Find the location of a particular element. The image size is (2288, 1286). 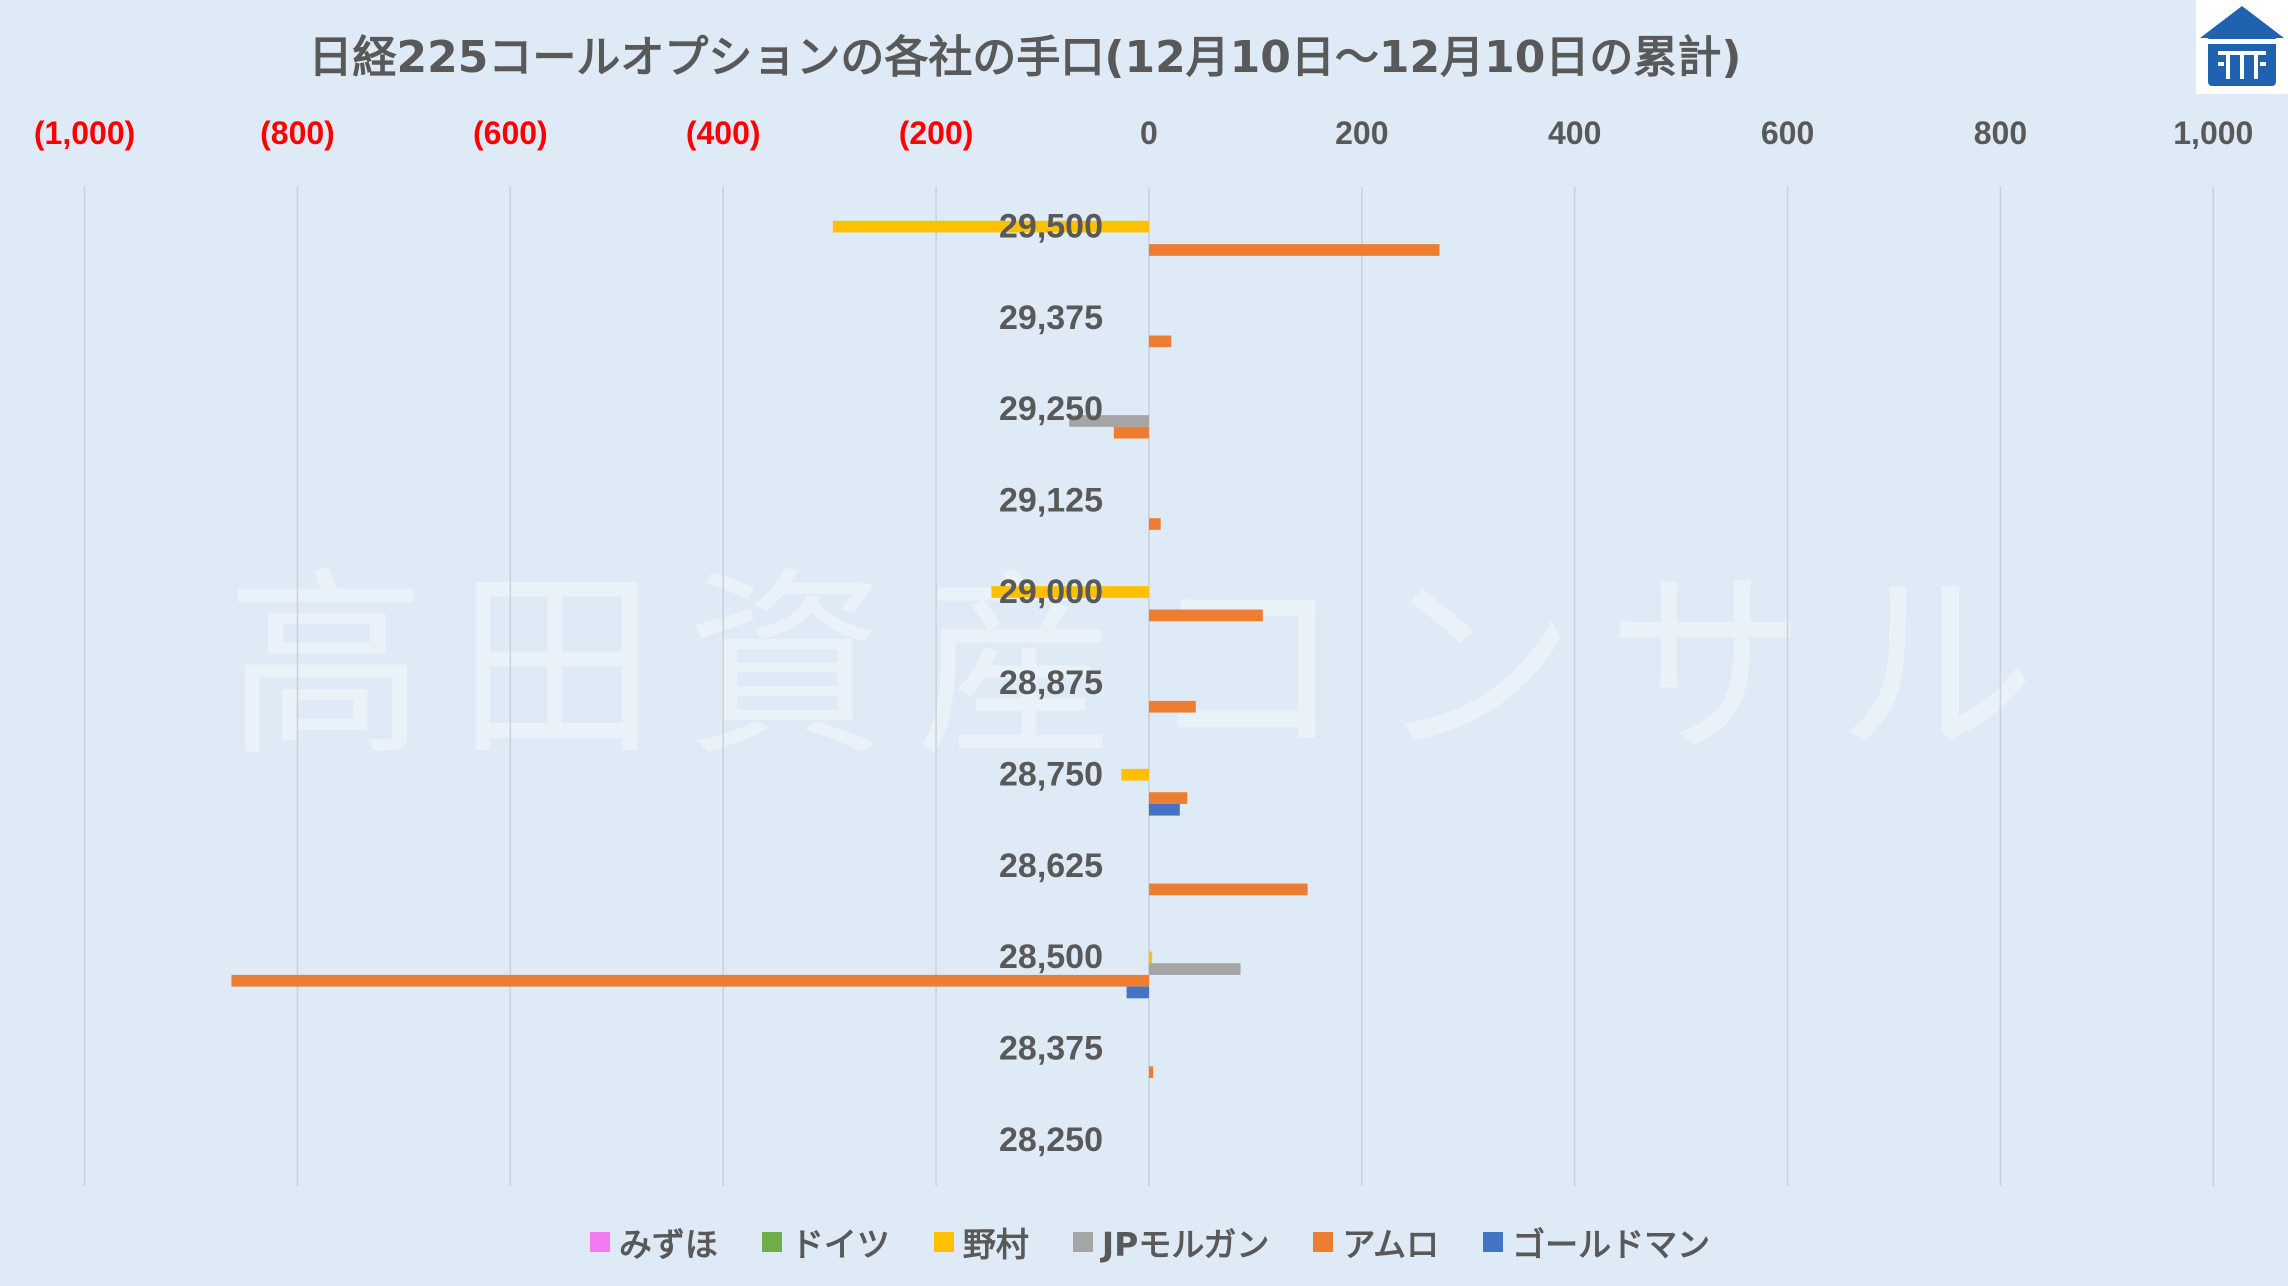

x-tick-label: (600) is located at coordinates (510, 133).